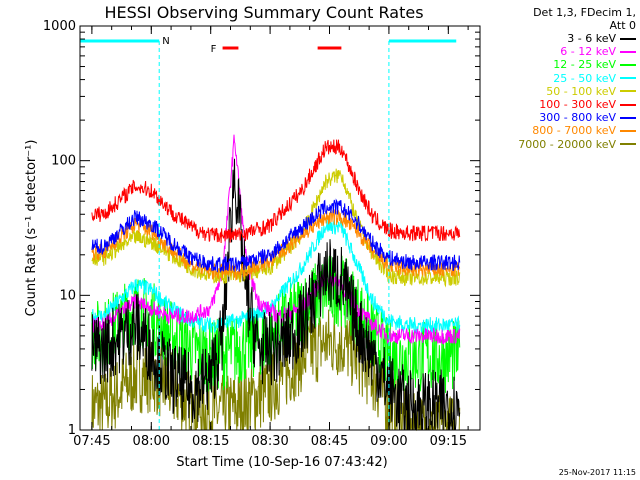  I want to click on x-axis-label: Start Time (10-Sep-16 07:43:42), so click(281, 462).